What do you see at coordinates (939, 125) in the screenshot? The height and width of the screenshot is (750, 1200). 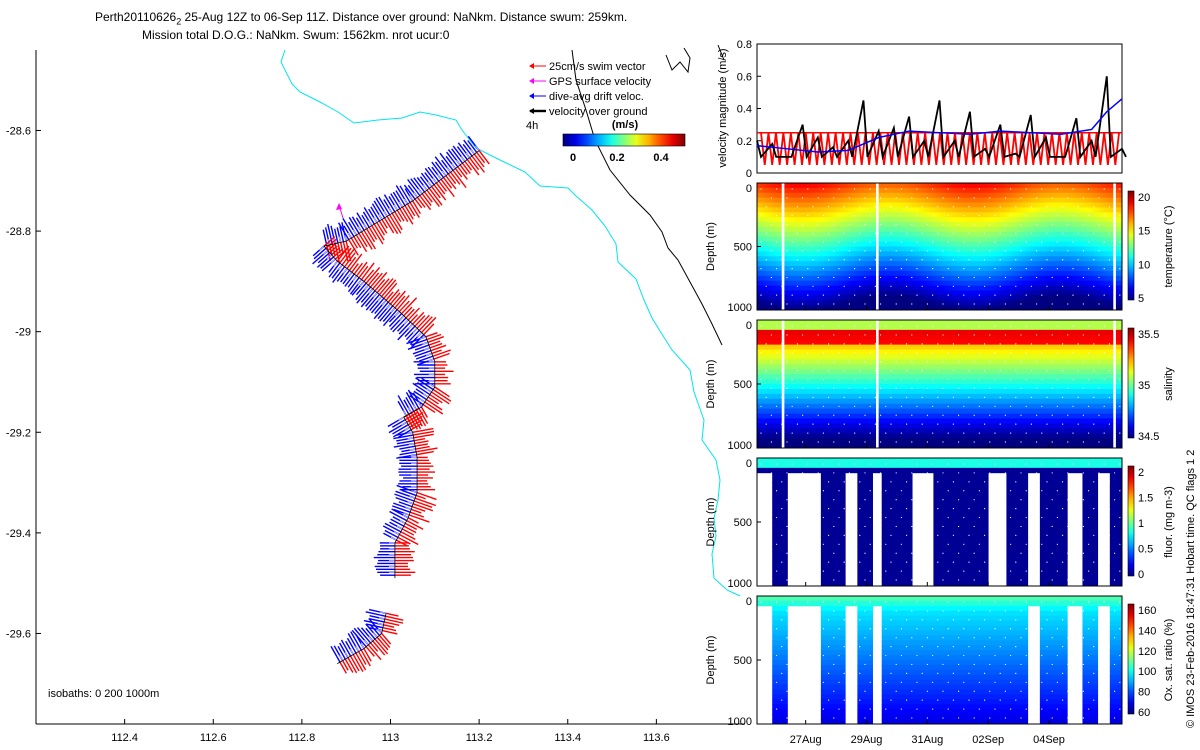 I see `drift-speed-series` at bounding box center [939, 125].